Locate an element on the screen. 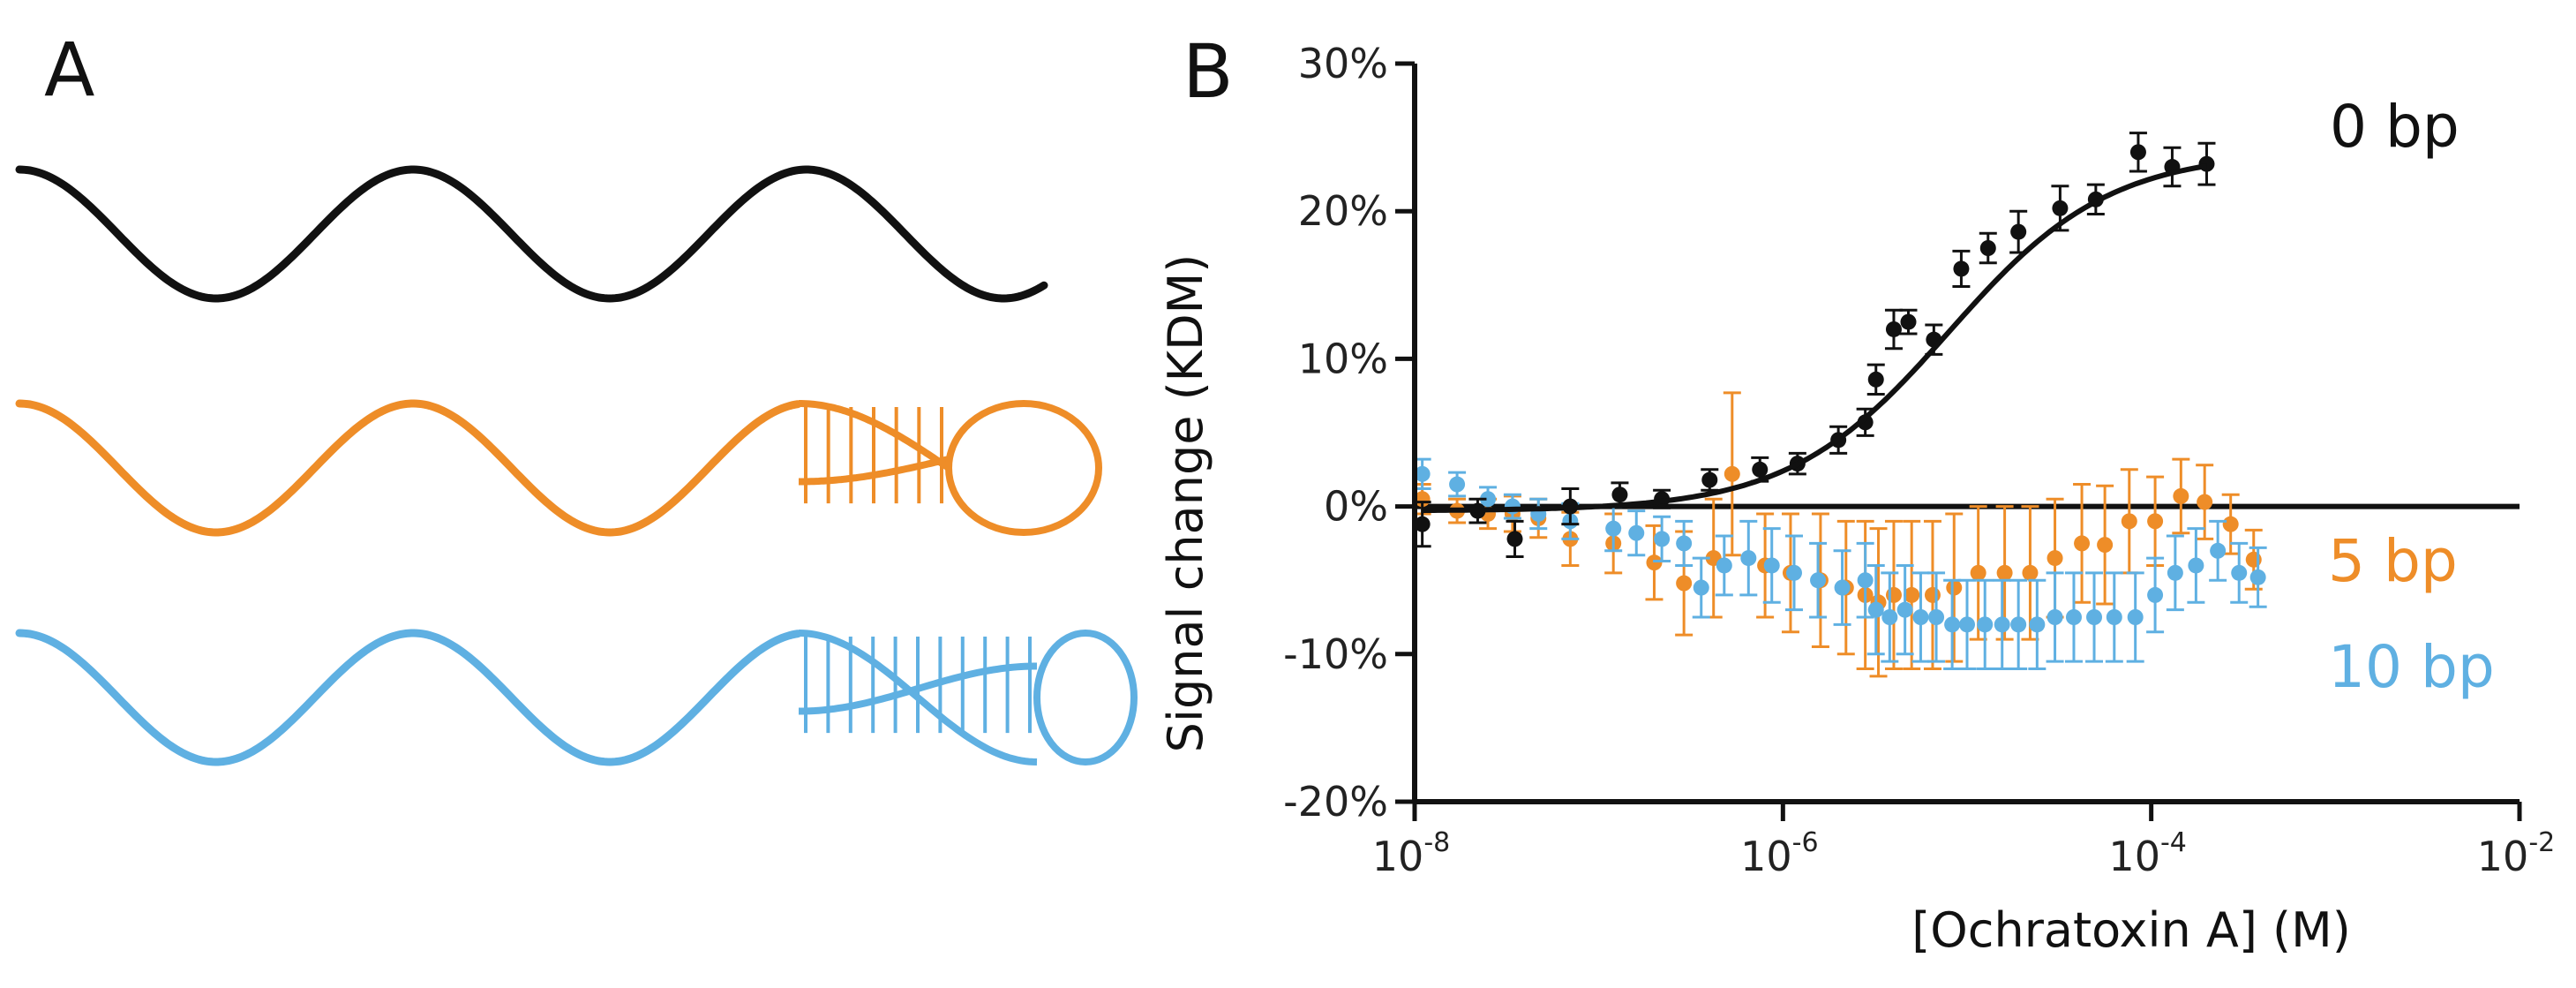  x-tick-label: 10⁻⁸ is located at coordinates (1411, 853).